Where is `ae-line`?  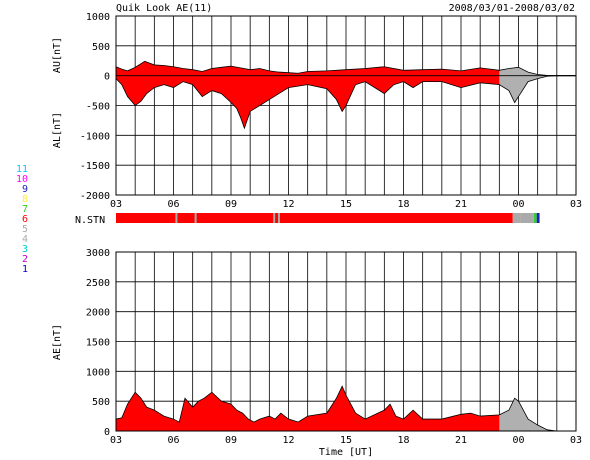
ae-line is located at coordinates (345, 408).